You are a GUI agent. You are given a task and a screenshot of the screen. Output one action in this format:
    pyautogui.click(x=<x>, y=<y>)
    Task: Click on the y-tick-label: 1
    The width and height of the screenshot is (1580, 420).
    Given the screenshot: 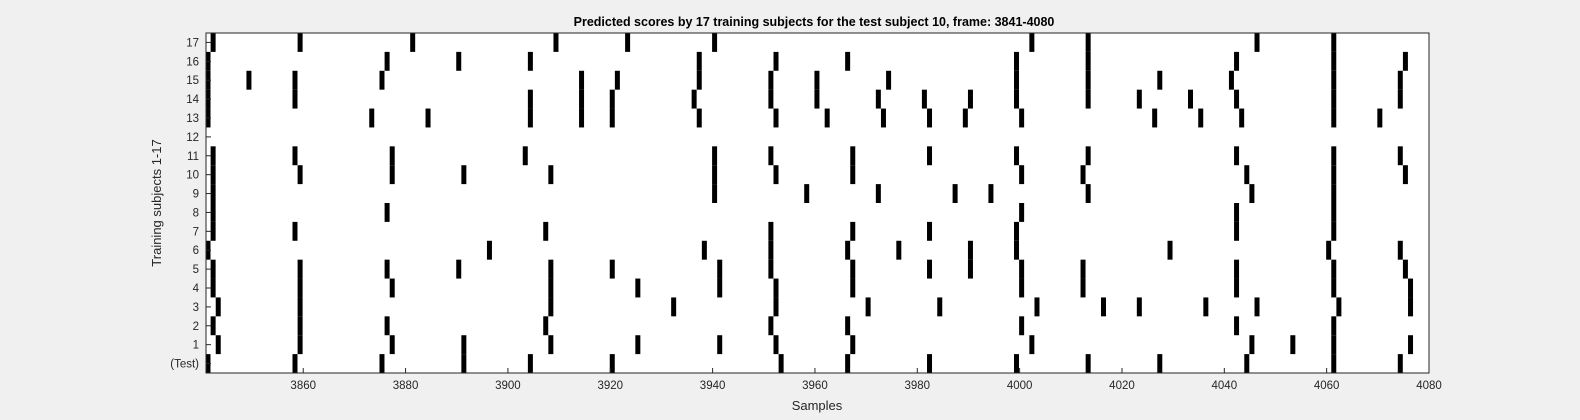 What is the action you would take?
    pyautogui.click(x=196, y=346)
    